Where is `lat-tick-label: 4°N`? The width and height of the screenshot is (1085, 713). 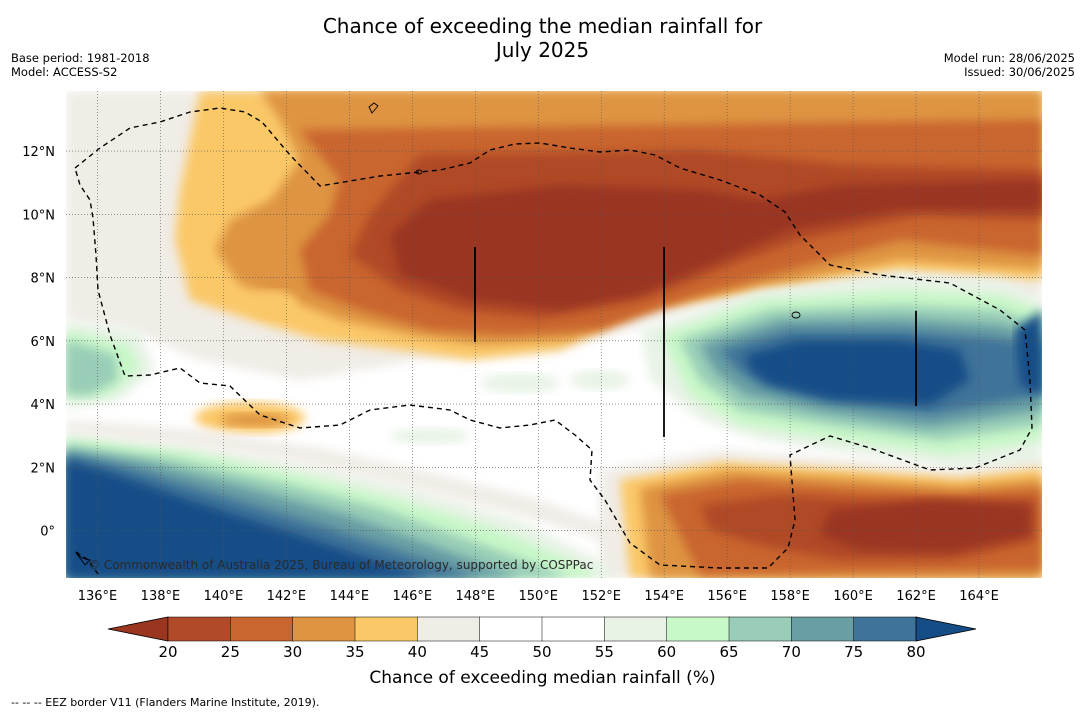 lat-tick-label: 4°N is located at coordinates (43, 405).